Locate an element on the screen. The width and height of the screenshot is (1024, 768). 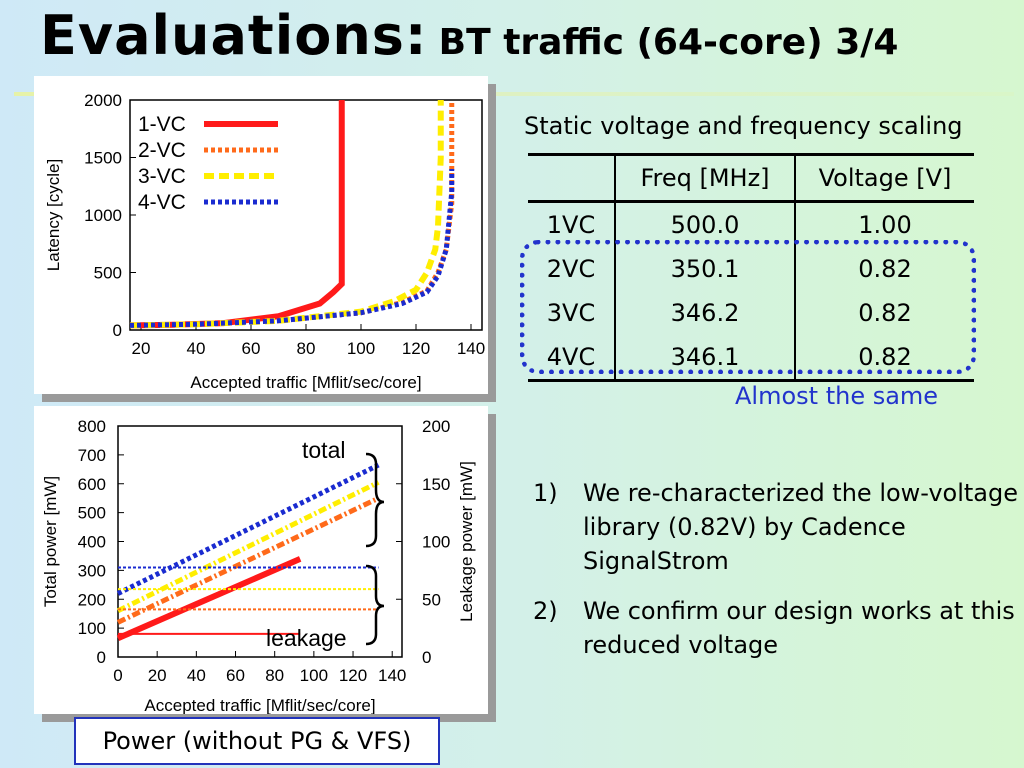
y2-tick-label: 50 is located at coordinates (431, 599).